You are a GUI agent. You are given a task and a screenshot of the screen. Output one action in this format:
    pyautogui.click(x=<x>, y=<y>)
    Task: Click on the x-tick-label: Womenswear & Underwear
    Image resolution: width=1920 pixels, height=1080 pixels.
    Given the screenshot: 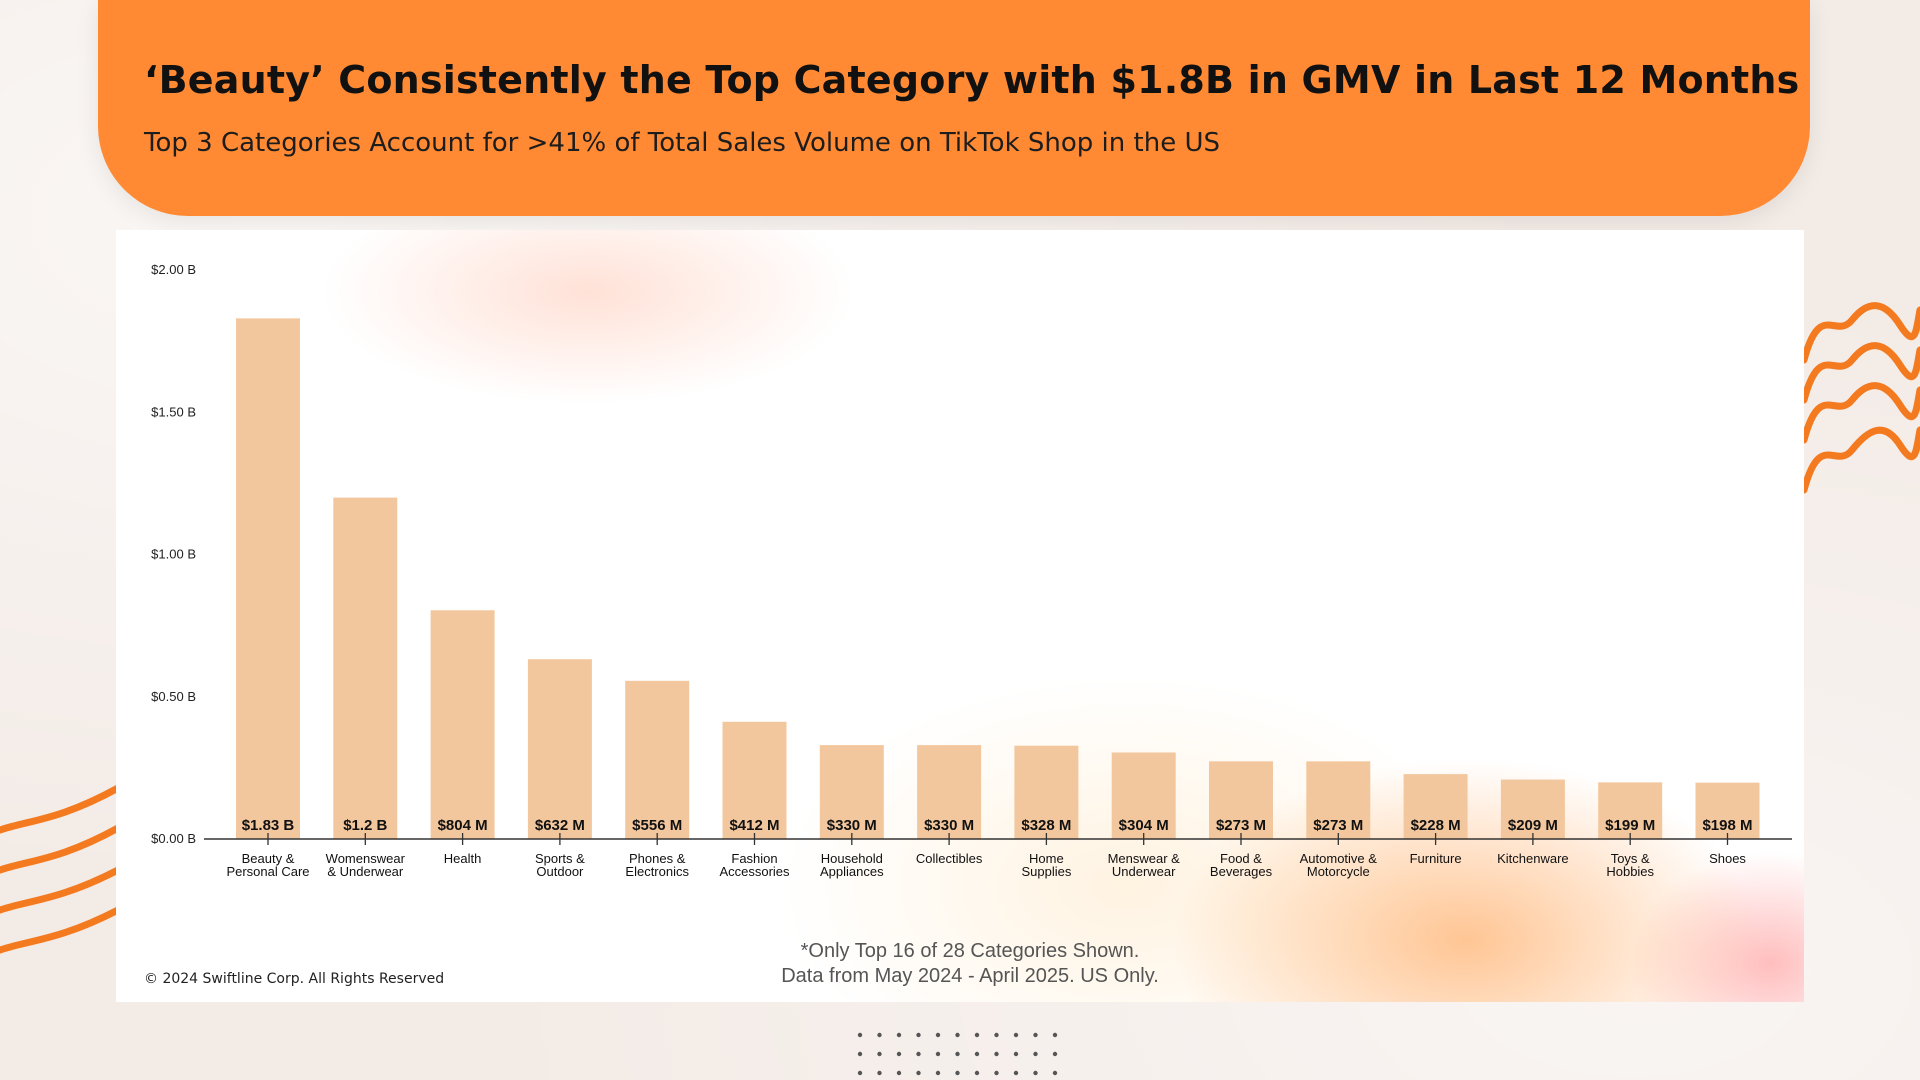 What is the action you would take?
    pyautogui.click(x=366, y=865)
    